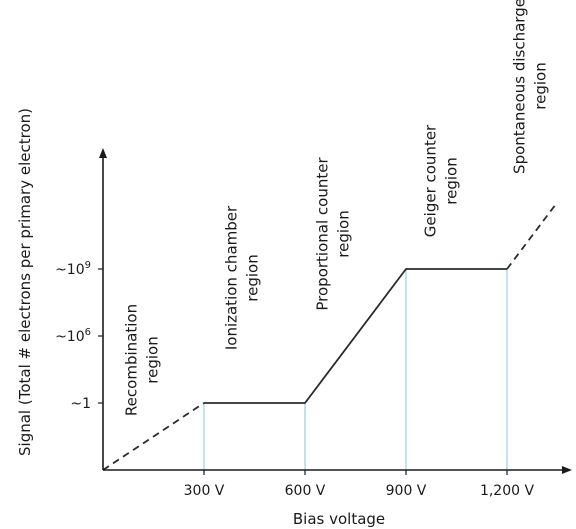  What do you see at coordinates (567, 470) in the screenshot?
I see `x-axis-arrow` at bounding box center [567, 470].